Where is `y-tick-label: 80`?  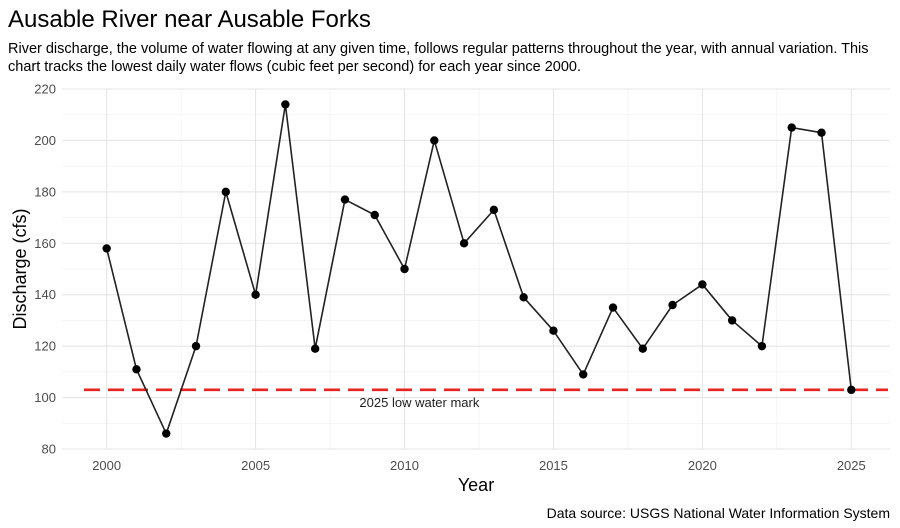
y-tick-label: 80 is located at coordinates (49, 449).